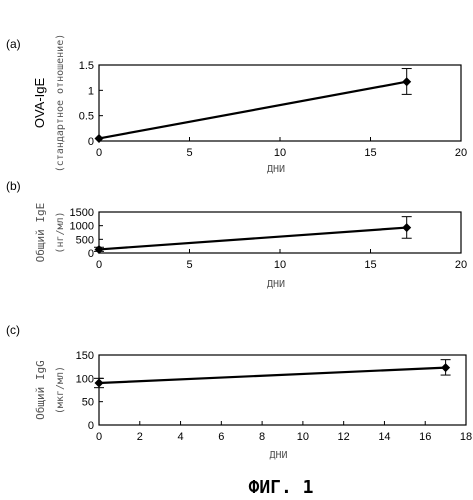  What do you see at coordinates (384, 437) in the screenshot?
I see `panel-3-xtick-label: 14` at bounding box center [384, 437].